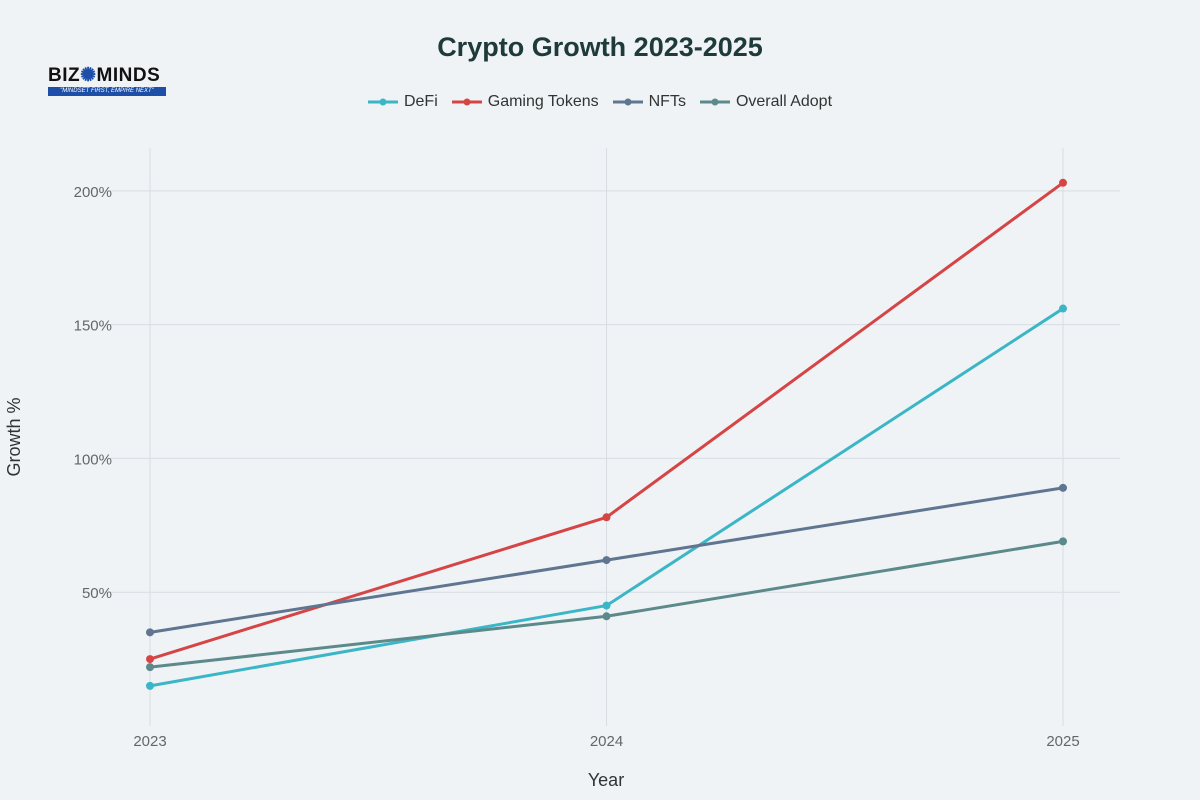 The width and height of the screenshot is (1200, 800). I want to click on legend: DeFi Gaming Tokens NFTs Overall Adopt, so click(600, 102).